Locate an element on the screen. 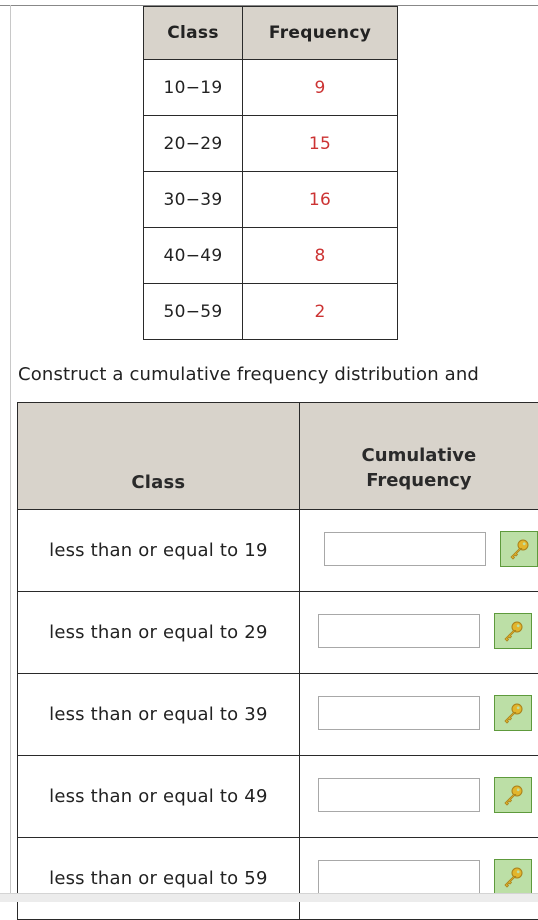  frequency-cell: 9 is located at coordinates (320, 88).